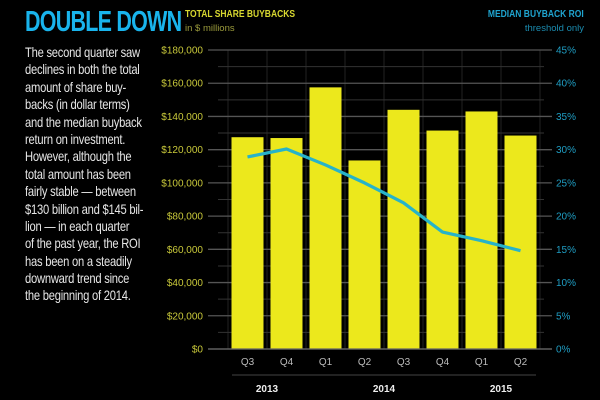 This screenshot has width=600, height=400. I want to click on body-line: the beginning of 2014., so click(78, 295).